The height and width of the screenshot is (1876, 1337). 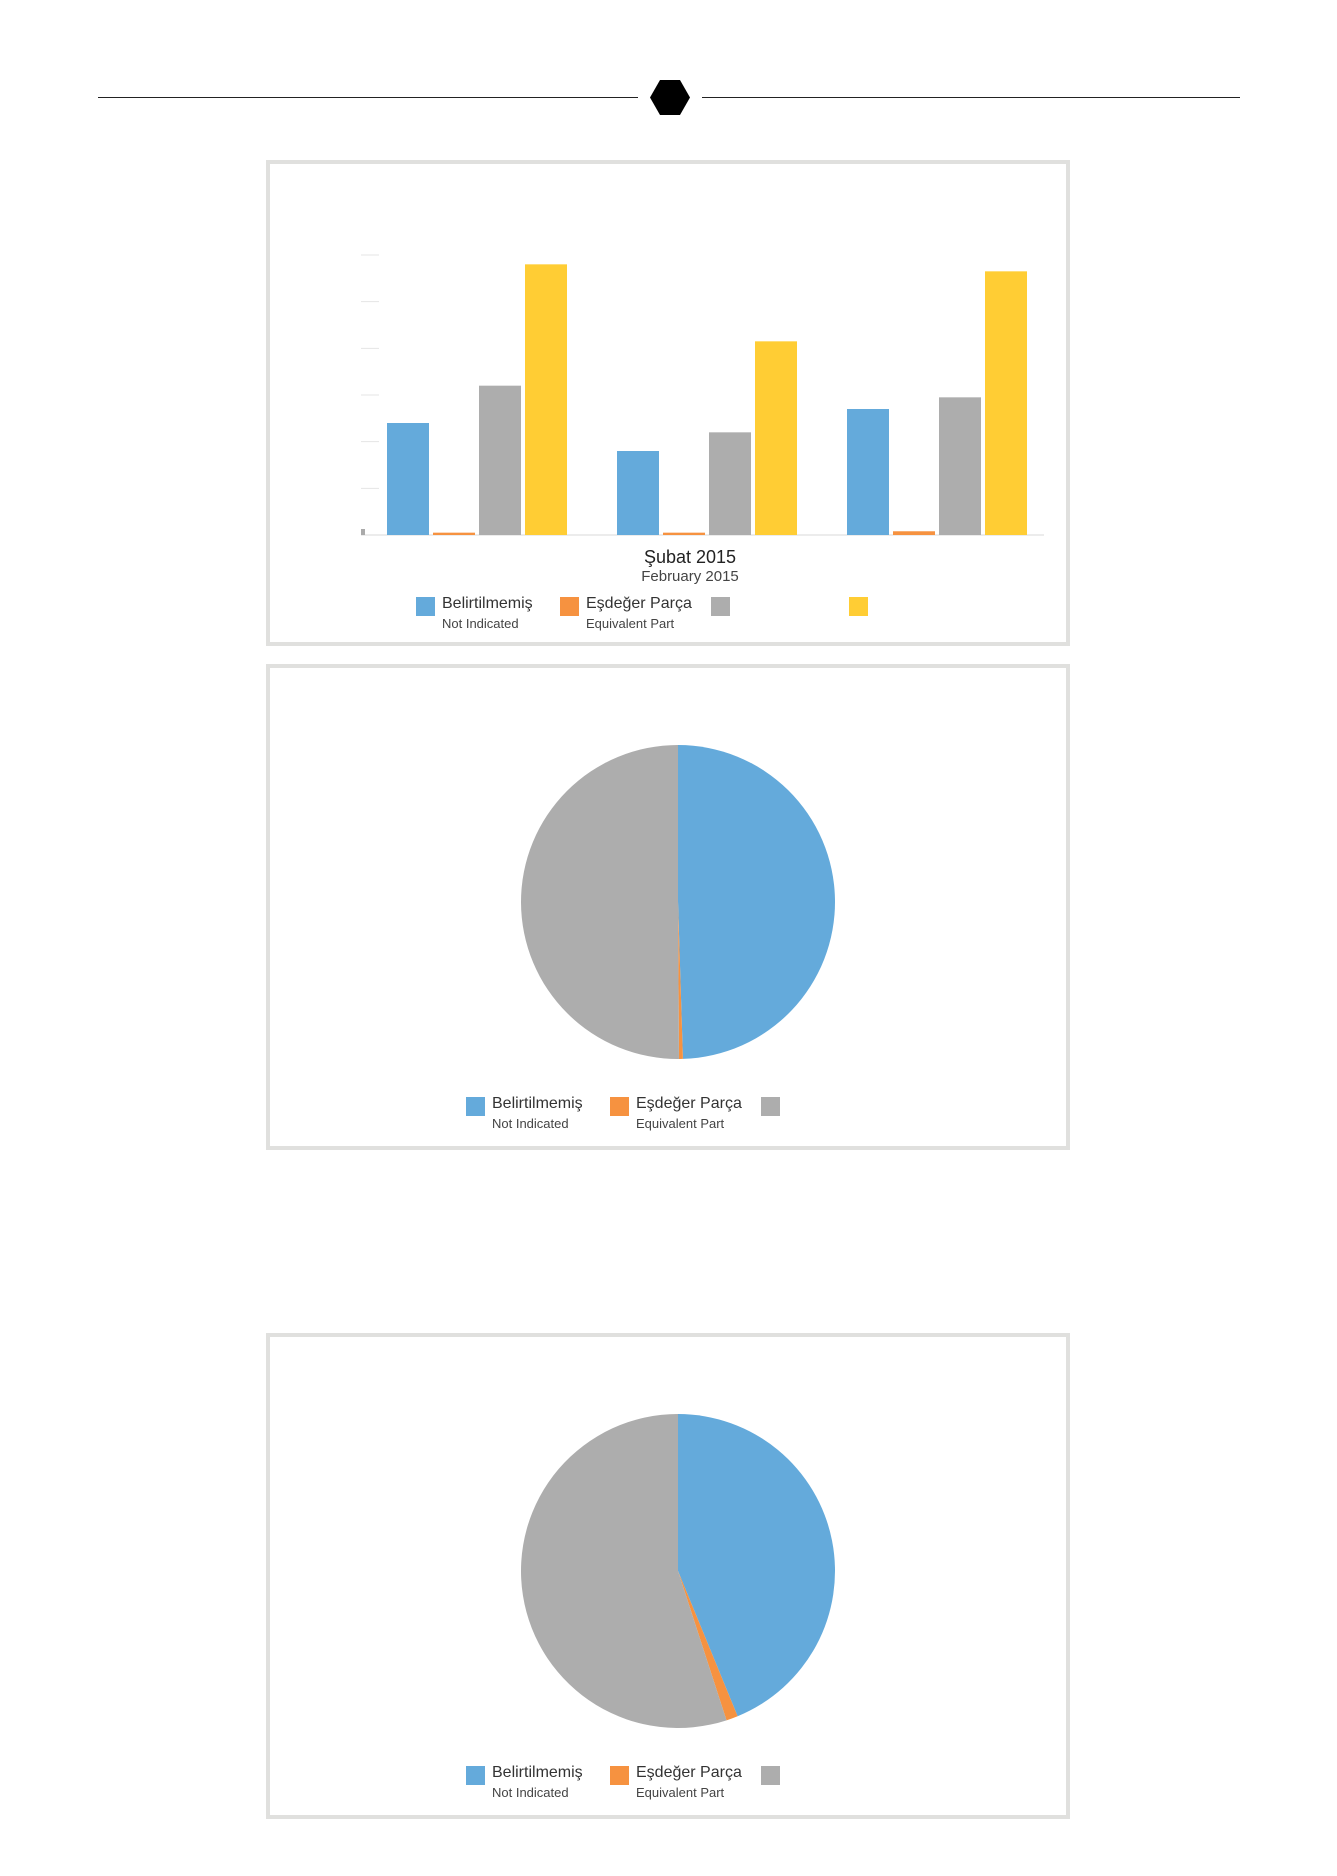 I want to click on header-rule-right, so click(x=971, y=97).